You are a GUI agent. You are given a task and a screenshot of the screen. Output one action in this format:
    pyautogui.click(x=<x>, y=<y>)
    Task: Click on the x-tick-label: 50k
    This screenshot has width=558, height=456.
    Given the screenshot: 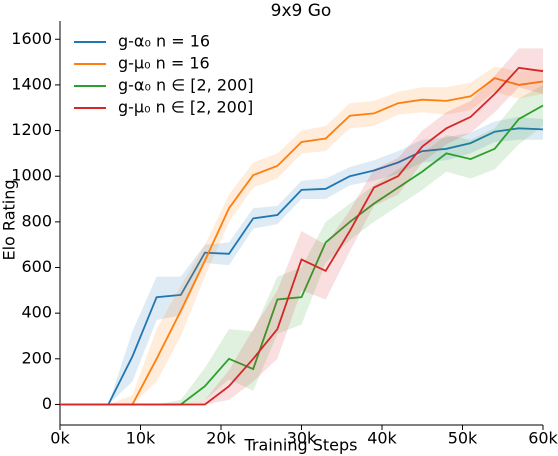 What is the action you would take?
    pyautogui.click(x=463, y=438)
    